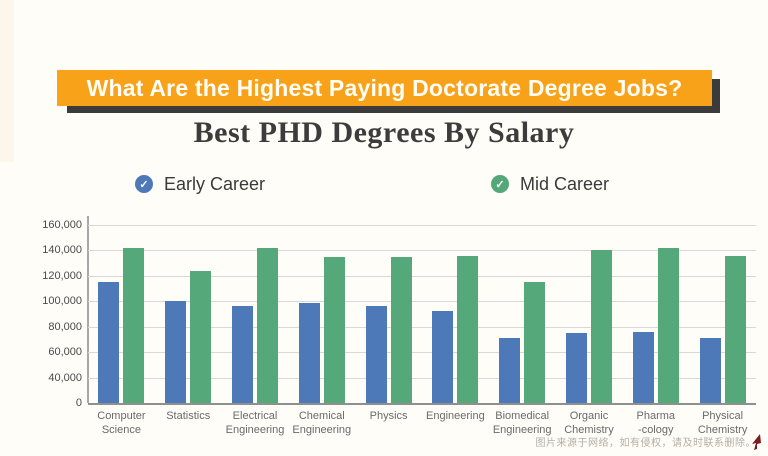  I want to click on cursor-mark, so click(756, 442).